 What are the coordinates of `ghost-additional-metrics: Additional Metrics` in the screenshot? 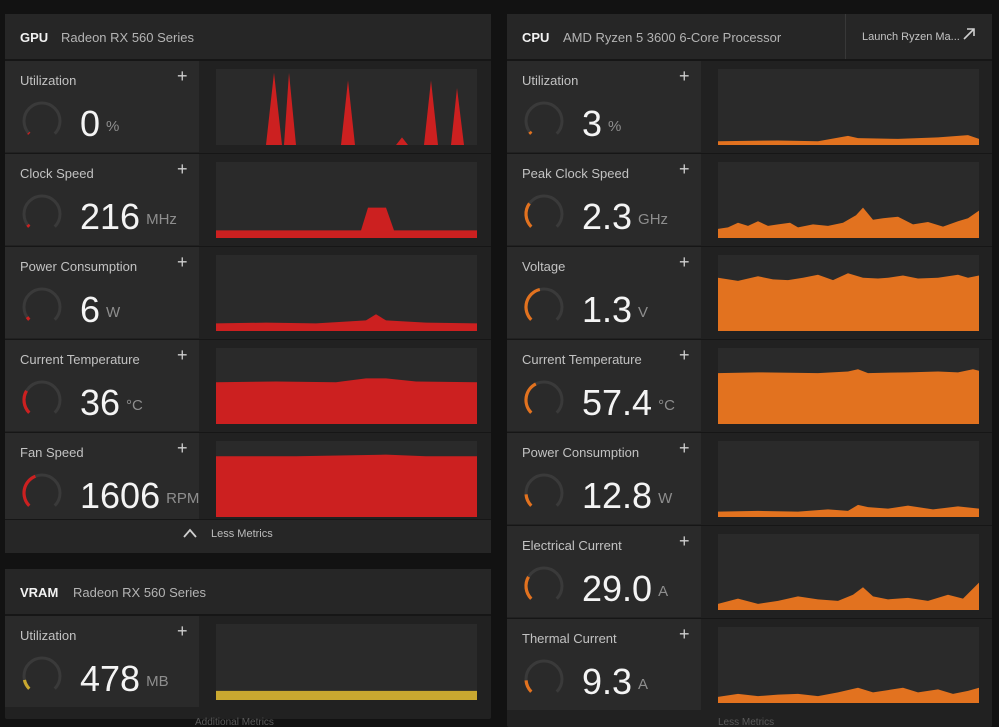 It's located at (234, 722).